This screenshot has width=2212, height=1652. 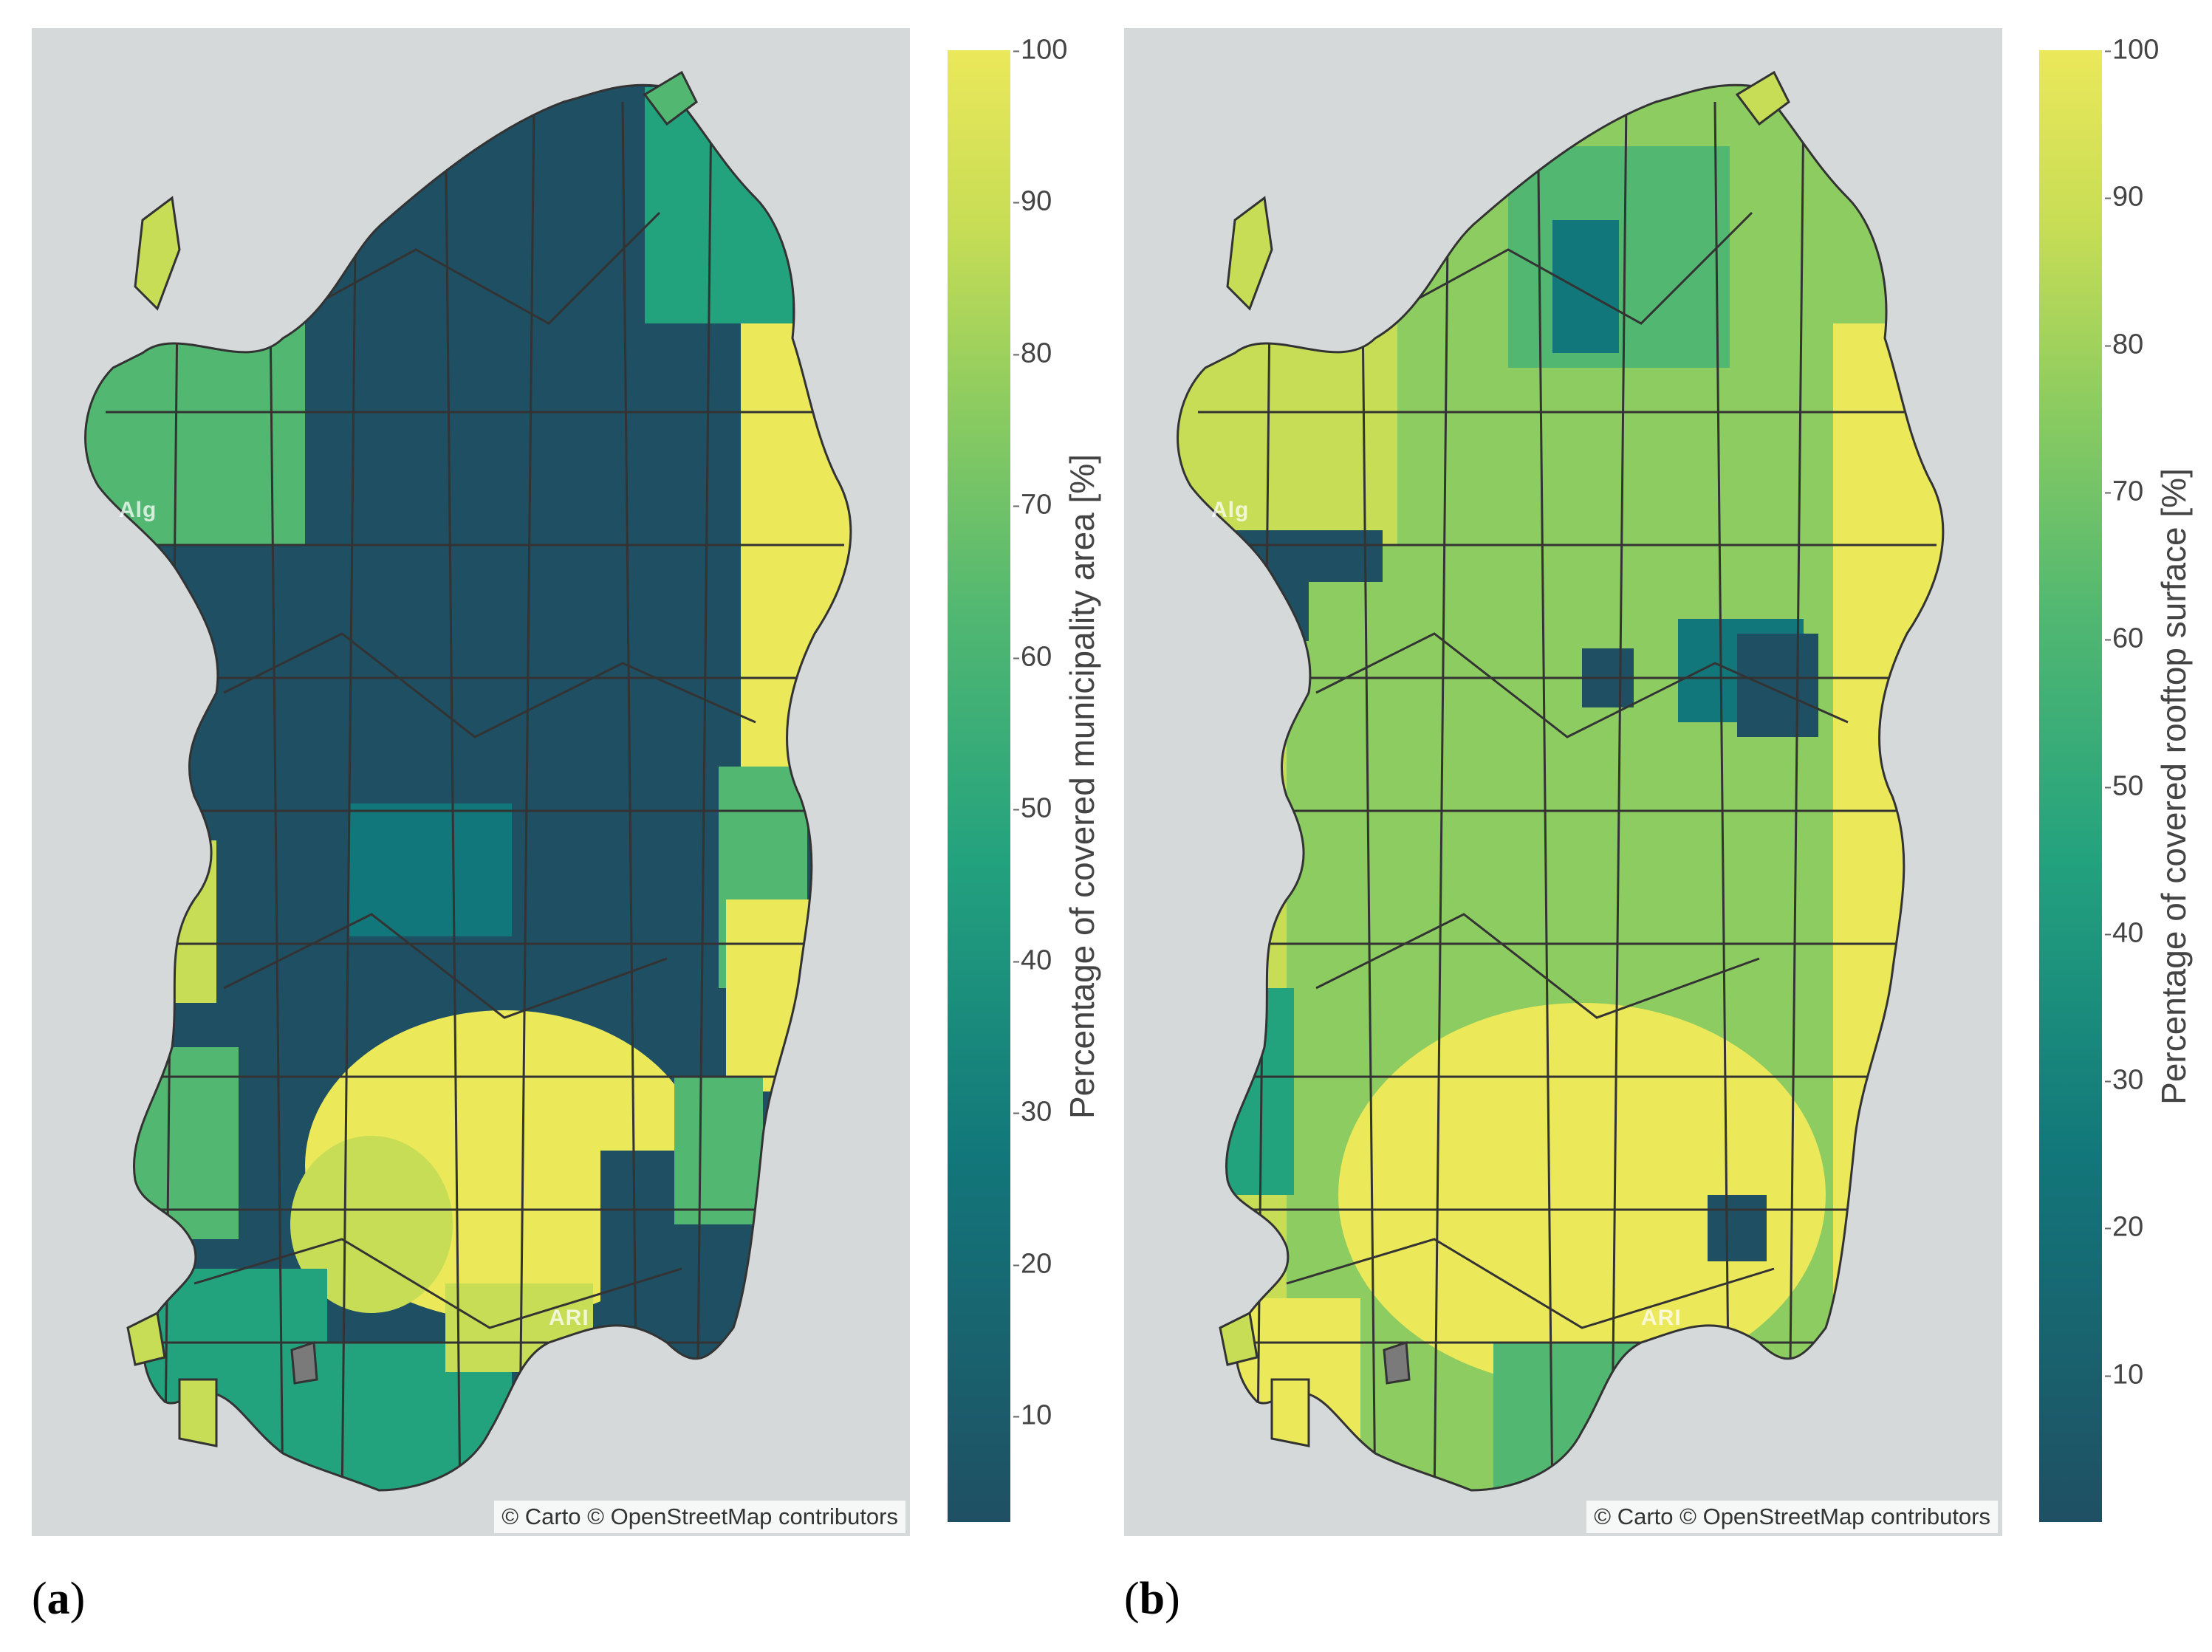 What do you see at coordinates (1040, 50) in the screenshot?
I see `tick-100-a: 100` at bounding box center [1040, 50].